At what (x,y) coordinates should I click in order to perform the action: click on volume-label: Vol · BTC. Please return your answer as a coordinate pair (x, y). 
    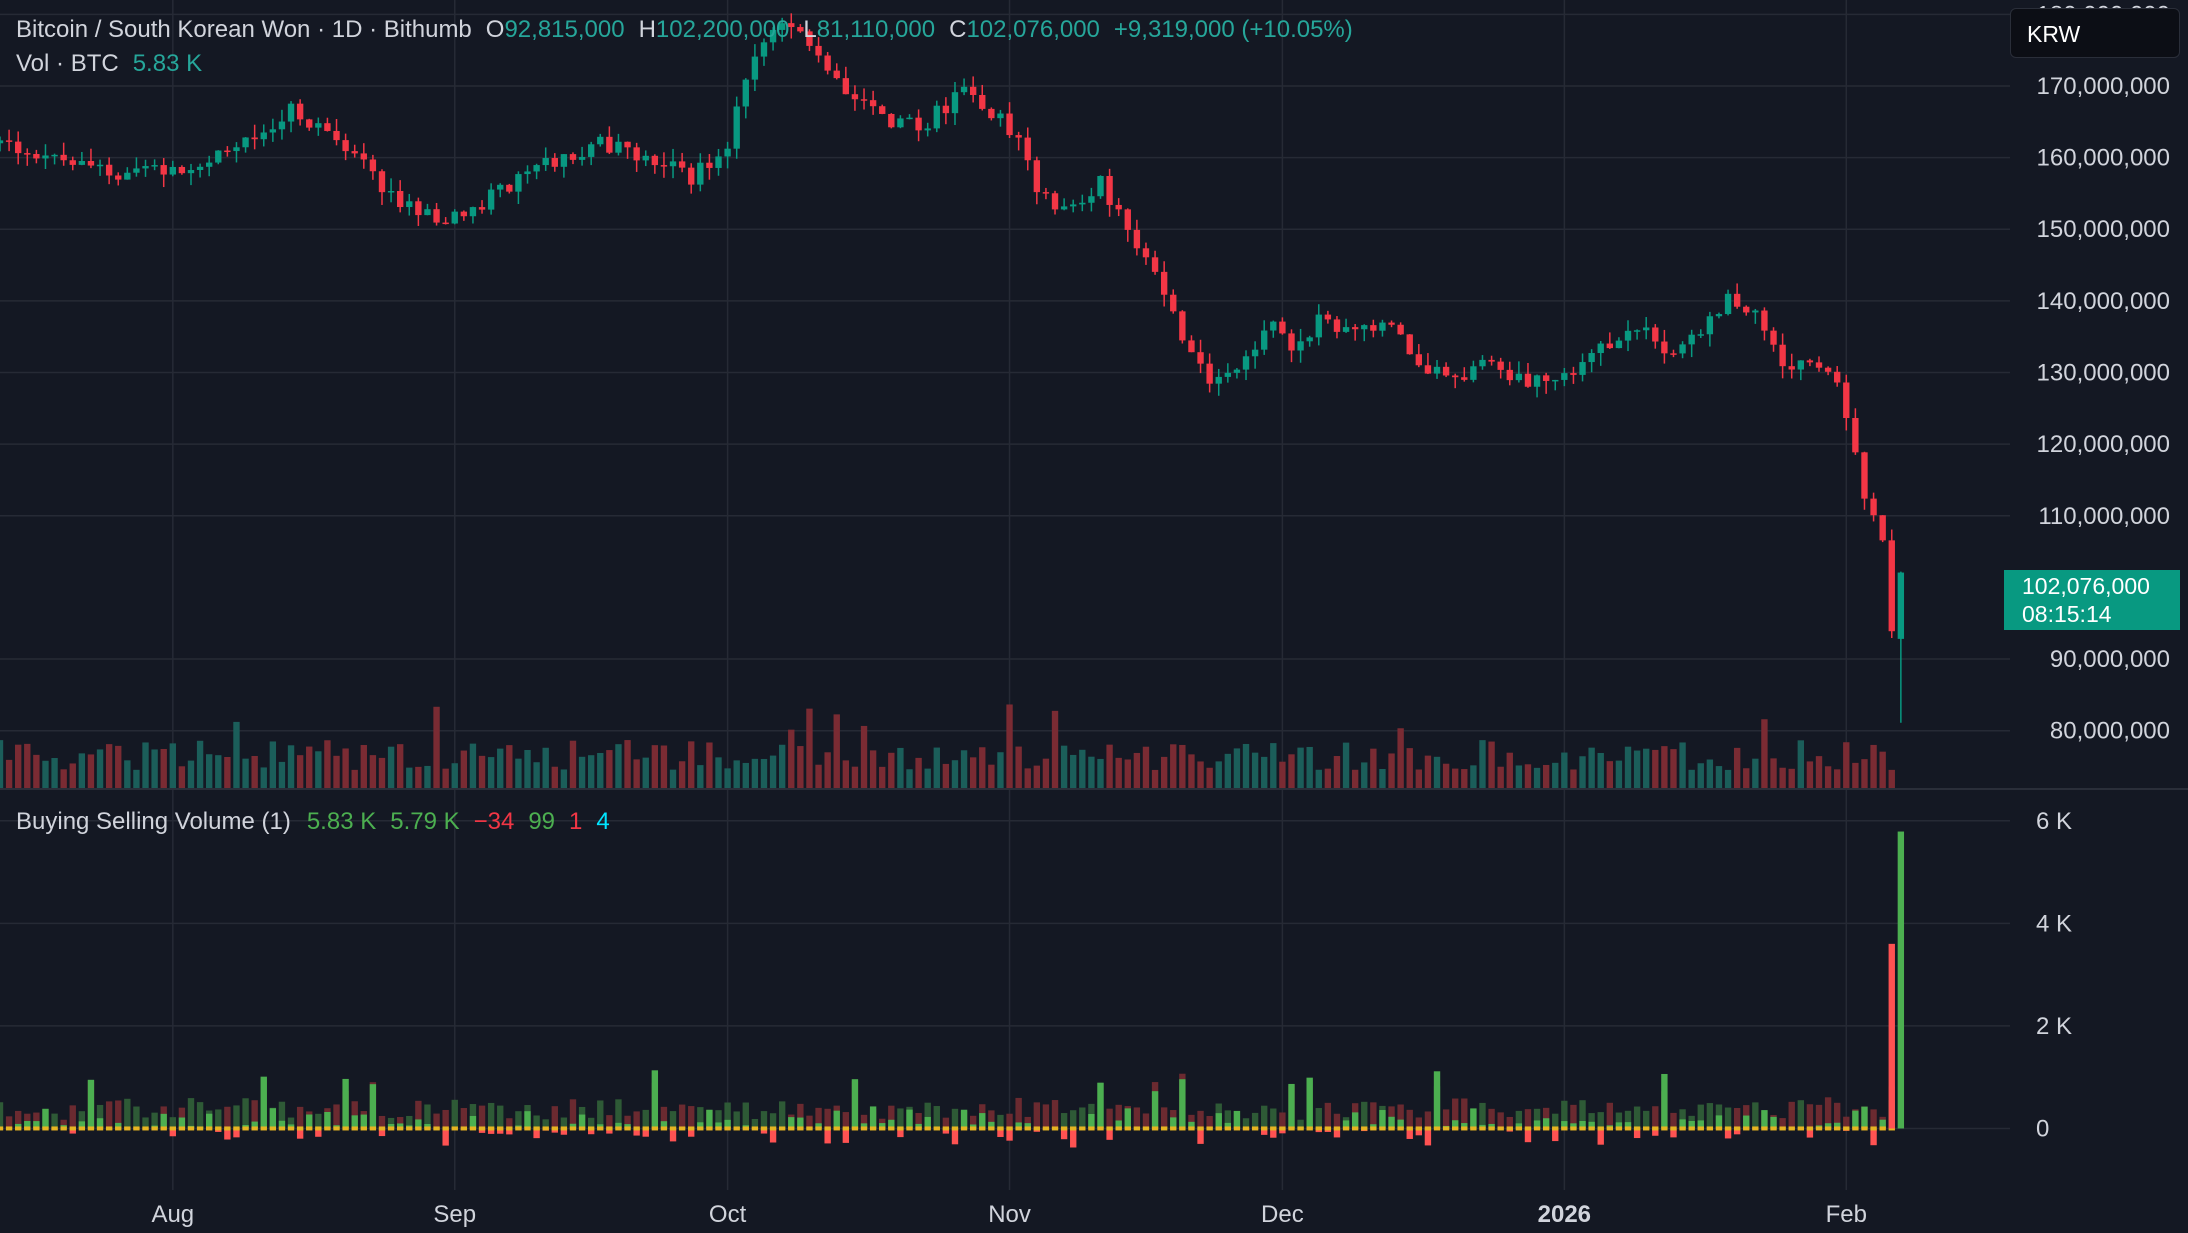
    Looking at the image, I should click on (67, 63).